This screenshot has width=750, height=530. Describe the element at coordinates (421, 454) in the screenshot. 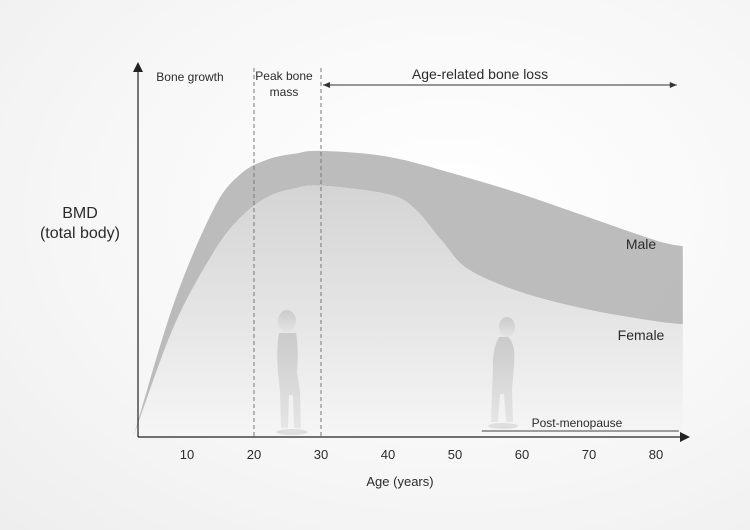

I see `x-tick-labels: 10 20 30 40 50 60 70 80` at that location.